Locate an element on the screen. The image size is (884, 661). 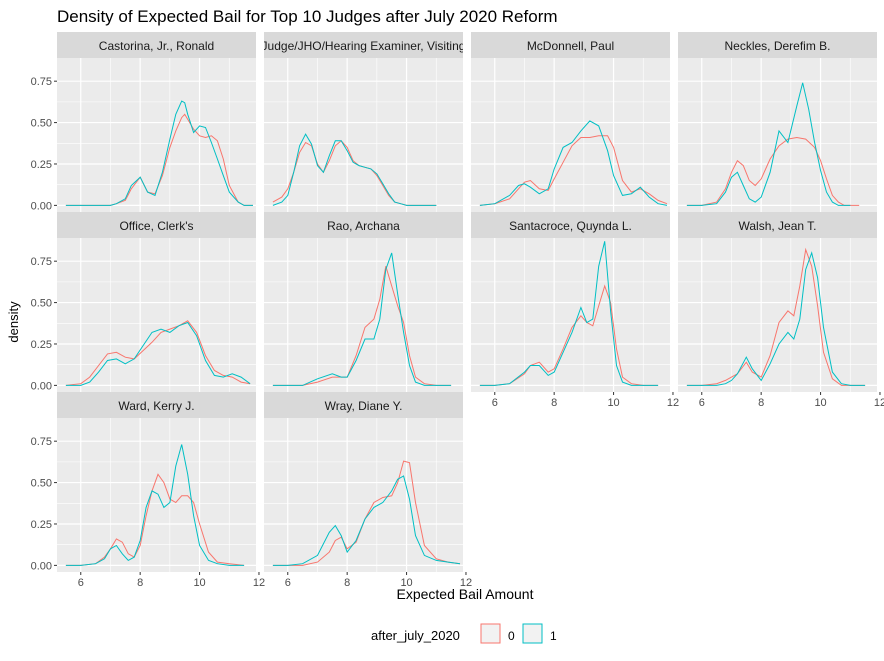
facet-strip-label: Santacroce, Quynda L. is located at coordinates (570, 226).